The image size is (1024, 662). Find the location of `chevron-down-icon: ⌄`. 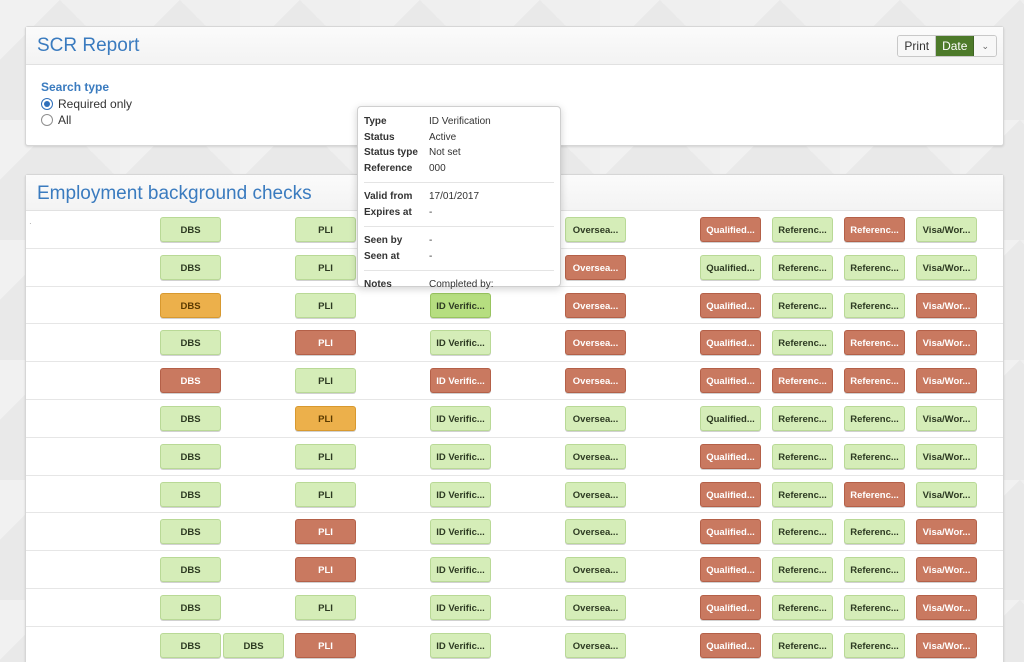

chevron-down-icon: ⌄ is located at coordinates (985, 46).